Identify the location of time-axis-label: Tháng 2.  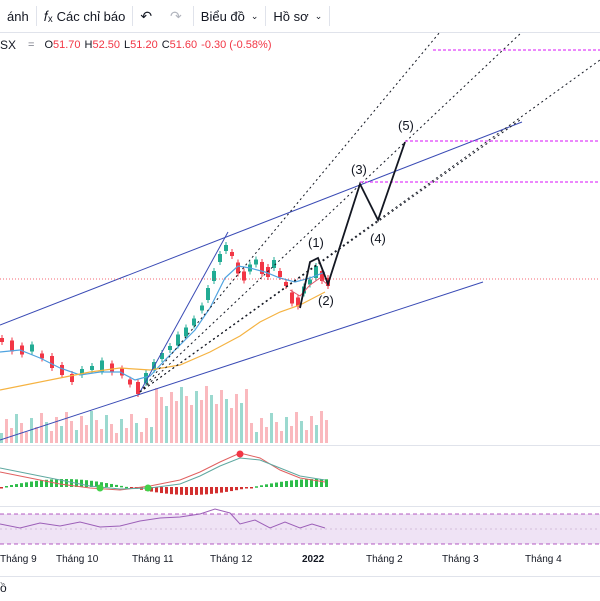
(384, 559).